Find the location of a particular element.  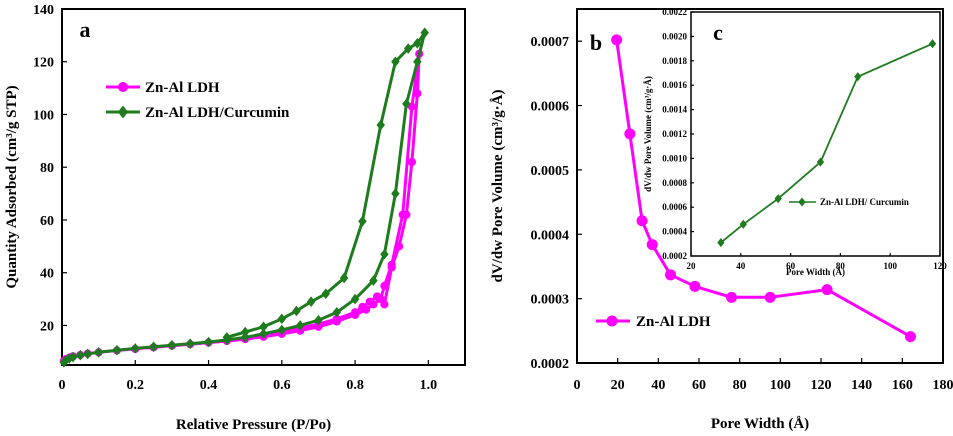

x-tick-label: 20 is located at coordinates (618, 385).